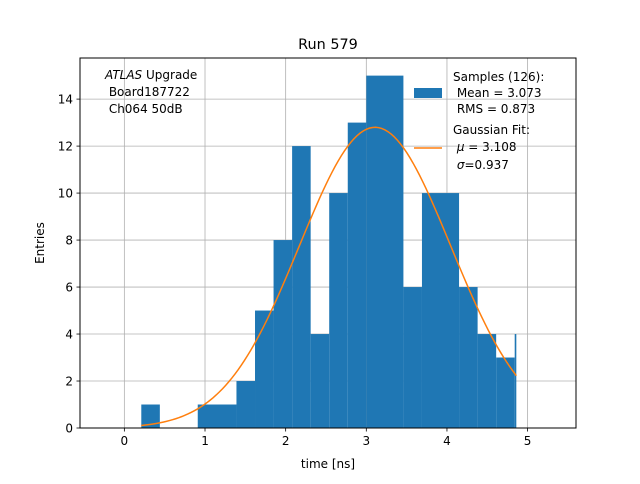 The width and height of the screenshot is (640, 484). I want to click on legend-fit-mu-value: = 3.108, so click(490, 147).